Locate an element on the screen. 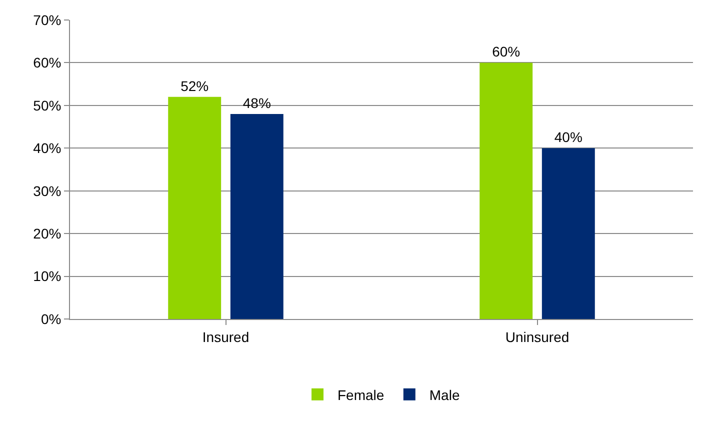 Image resolution: width=713 pixels, height=423 pixels. legend-label: Female is located at coordinates (361, 394).